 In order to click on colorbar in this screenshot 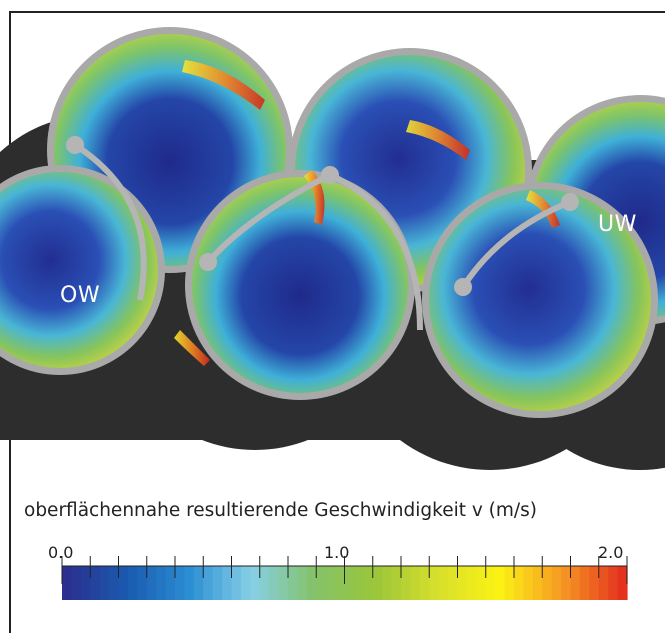, I will do `click(344, 578)`.